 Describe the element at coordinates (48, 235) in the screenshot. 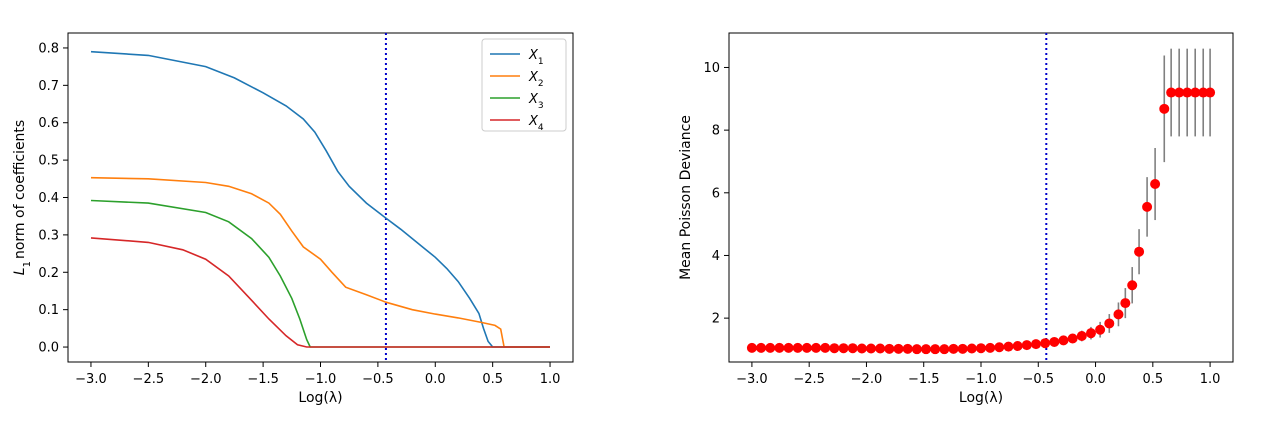

I see `y-tick-label: 0.3` at that location.